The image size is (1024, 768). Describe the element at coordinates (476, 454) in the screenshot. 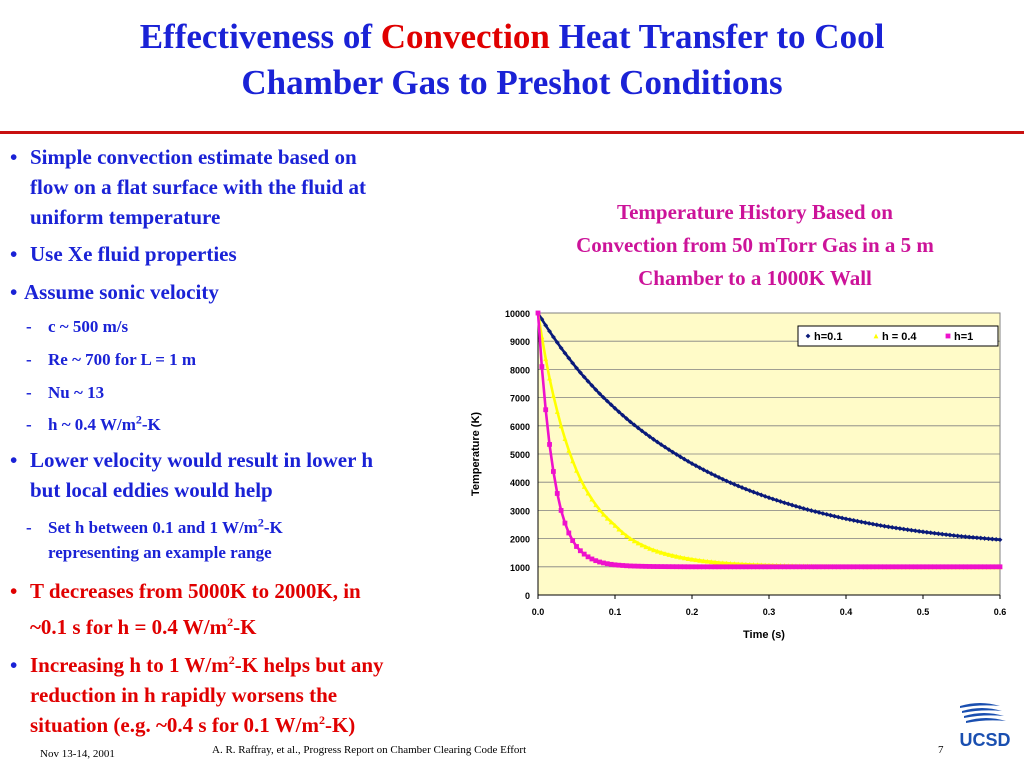

I see `y-axis-label: Temperature (K)` at that location.